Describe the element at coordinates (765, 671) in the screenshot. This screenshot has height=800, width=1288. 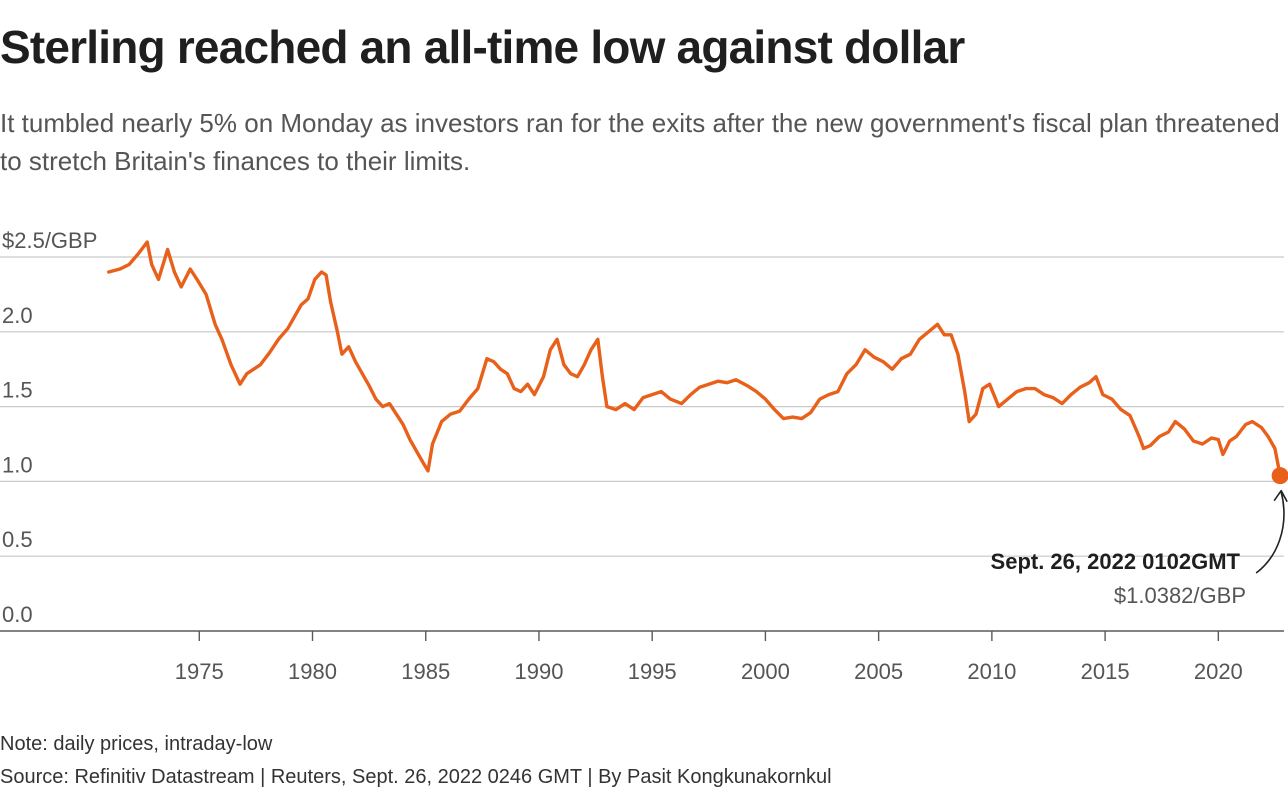
I see `x-tick-label: 2000` at that location.